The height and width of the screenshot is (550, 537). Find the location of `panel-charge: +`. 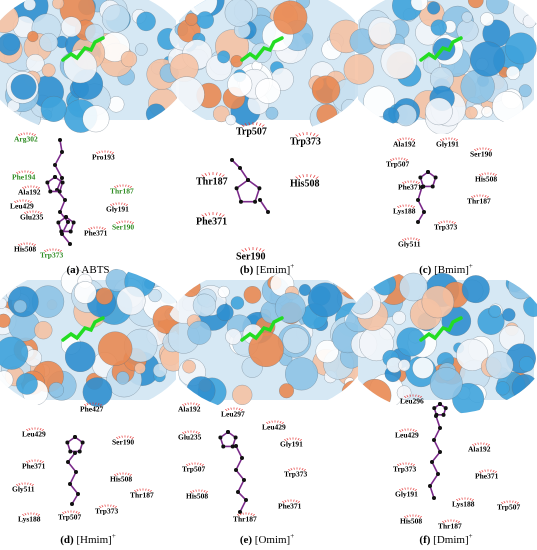

panel-charge: + is located at coordinates (471, 266).